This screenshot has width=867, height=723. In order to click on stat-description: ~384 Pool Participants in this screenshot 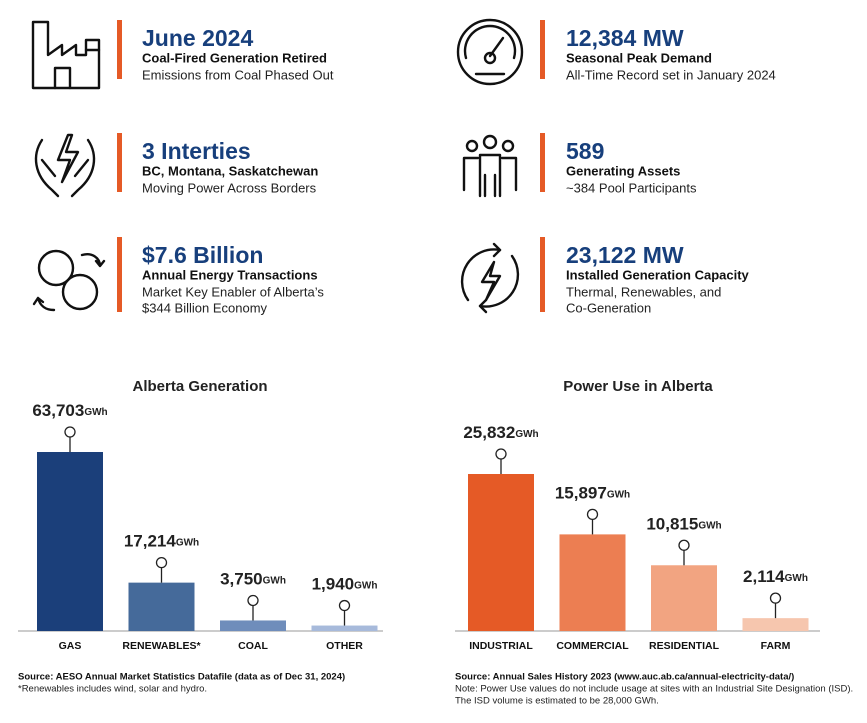, I will do `click(631, 187)`.